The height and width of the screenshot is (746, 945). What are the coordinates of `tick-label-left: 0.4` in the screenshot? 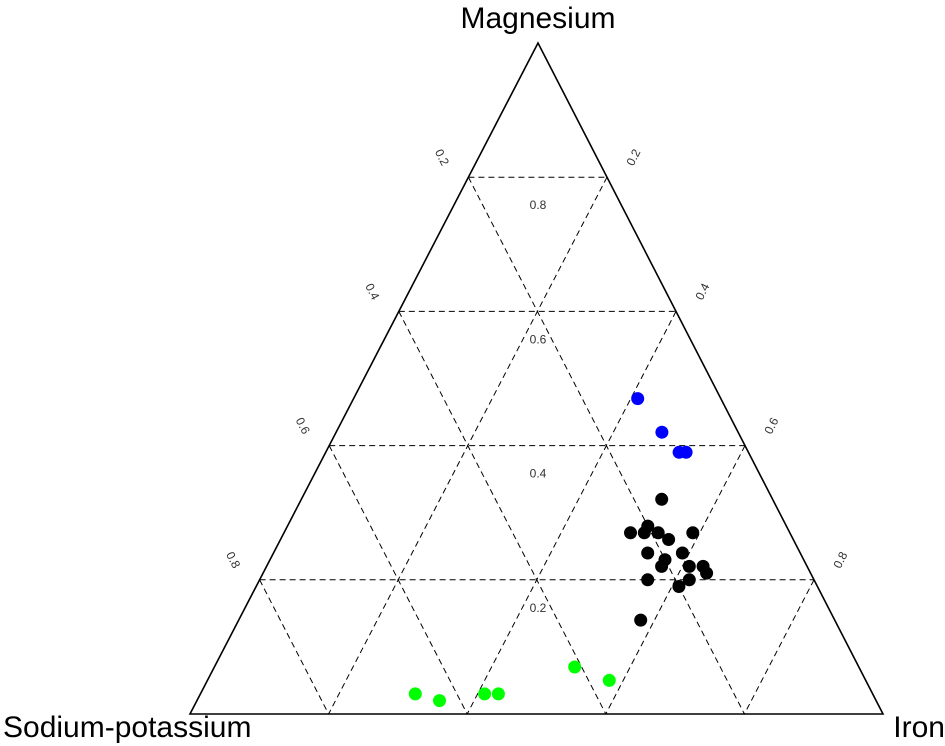 It's located at (372, 292).